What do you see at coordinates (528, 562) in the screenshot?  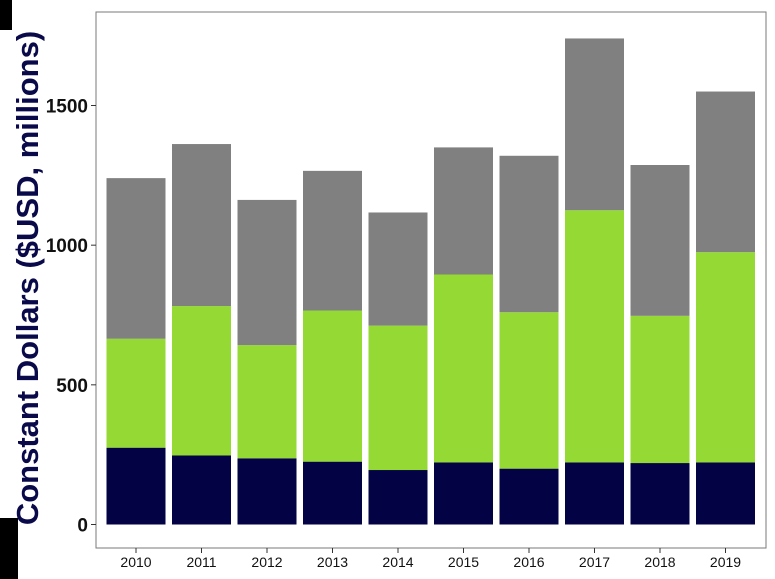 I see `x-tick-label-2016: 2016` at bounding box center [528, 562].